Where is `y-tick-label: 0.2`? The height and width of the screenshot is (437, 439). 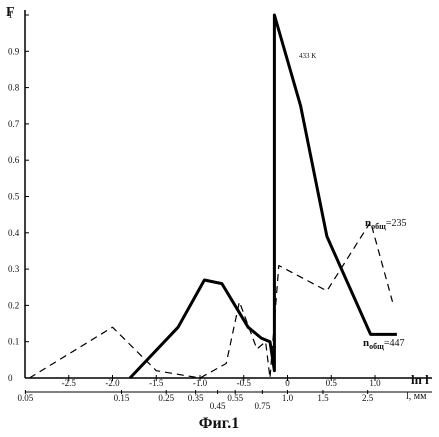
y-tick-label: 0.2 is located at coordinates (13, 305).